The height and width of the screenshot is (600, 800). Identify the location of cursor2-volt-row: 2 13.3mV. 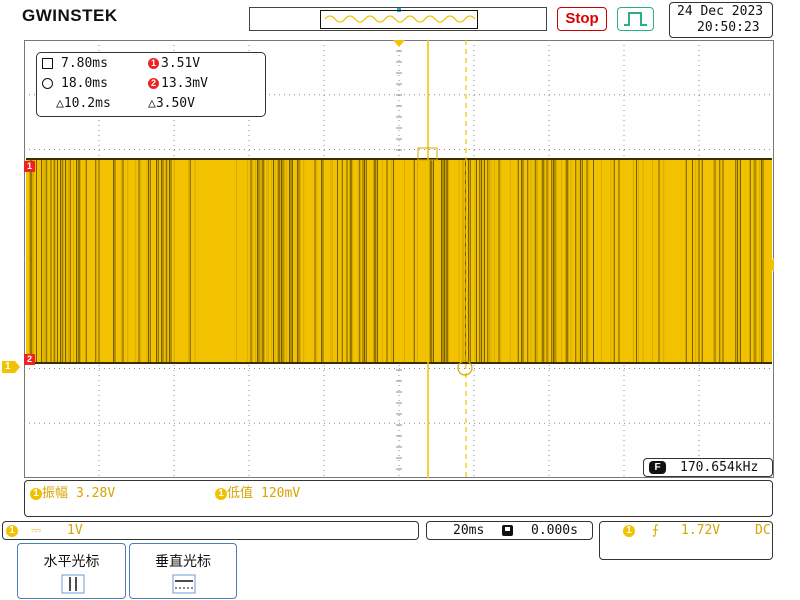
(178, 83).